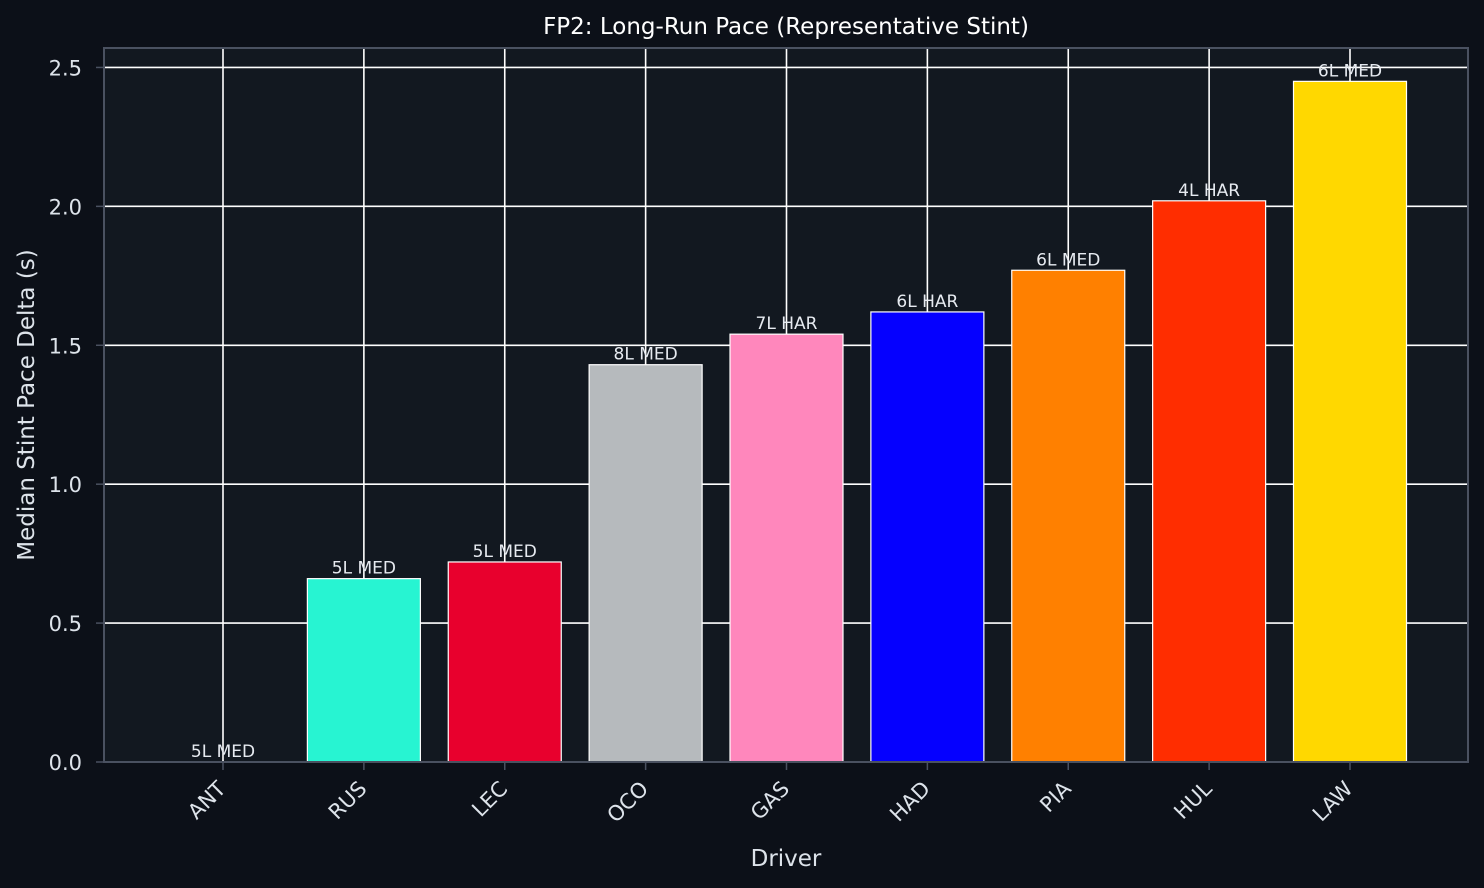 The width and height of the screenshot is (1484, 888). What do you see at coordinates (505, 552) in the screenshot?
I see `bar-label-lec: 5L MED` at bounding box center [505, 552].